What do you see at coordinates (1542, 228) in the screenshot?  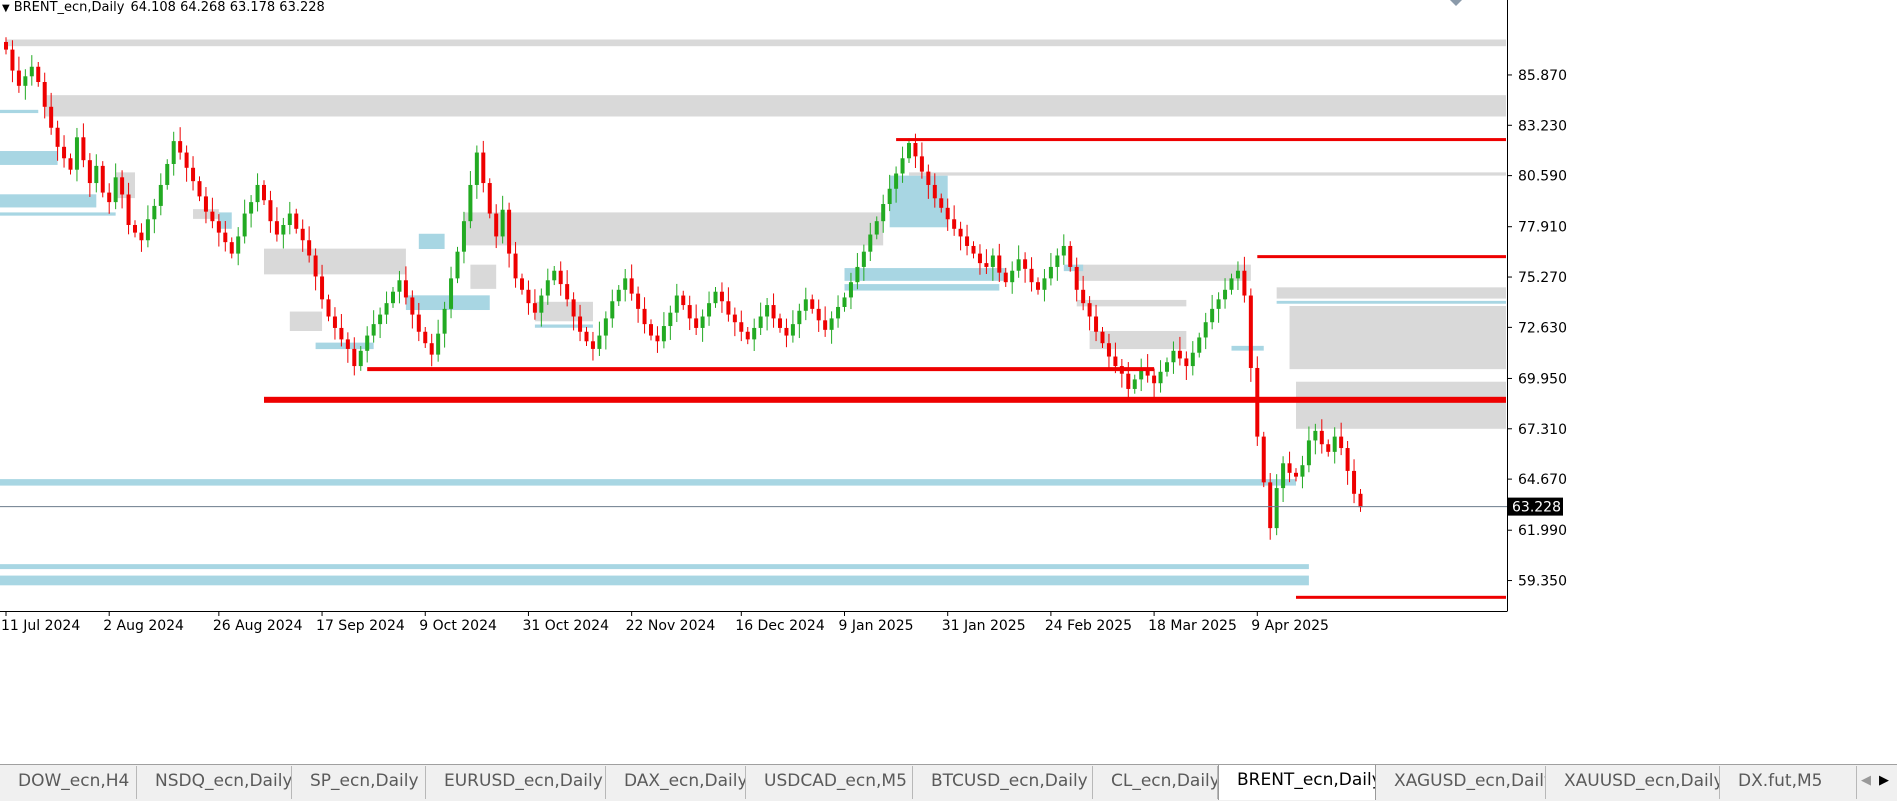 I see `price-tick-label: 77.910` at bounding box center [1542, 228].